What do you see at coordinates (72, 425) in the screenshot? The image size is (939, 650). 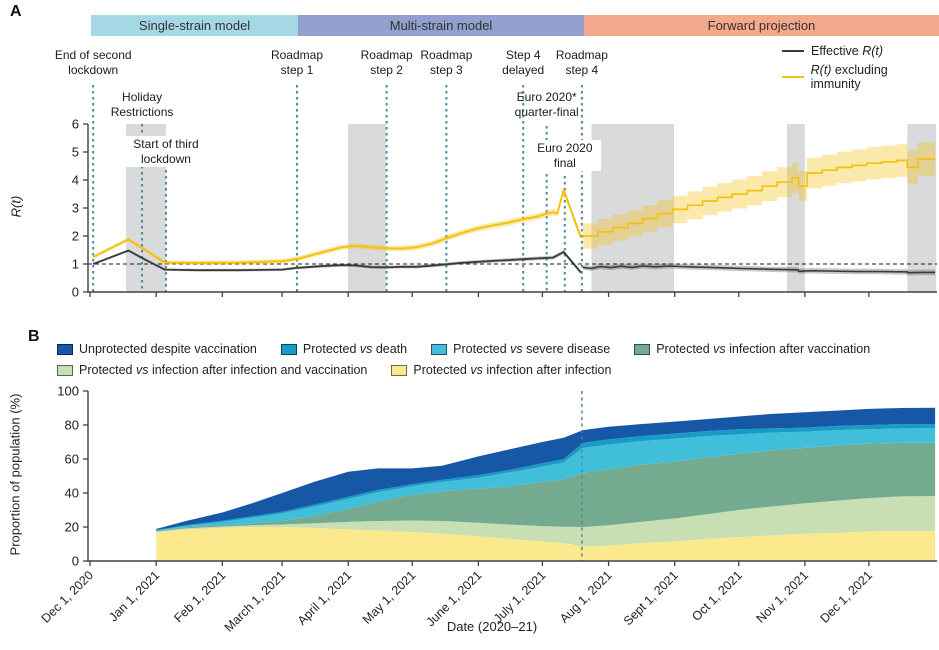 I see `panel-b-y-tick-label: 80` at bounding box center [72, 425].